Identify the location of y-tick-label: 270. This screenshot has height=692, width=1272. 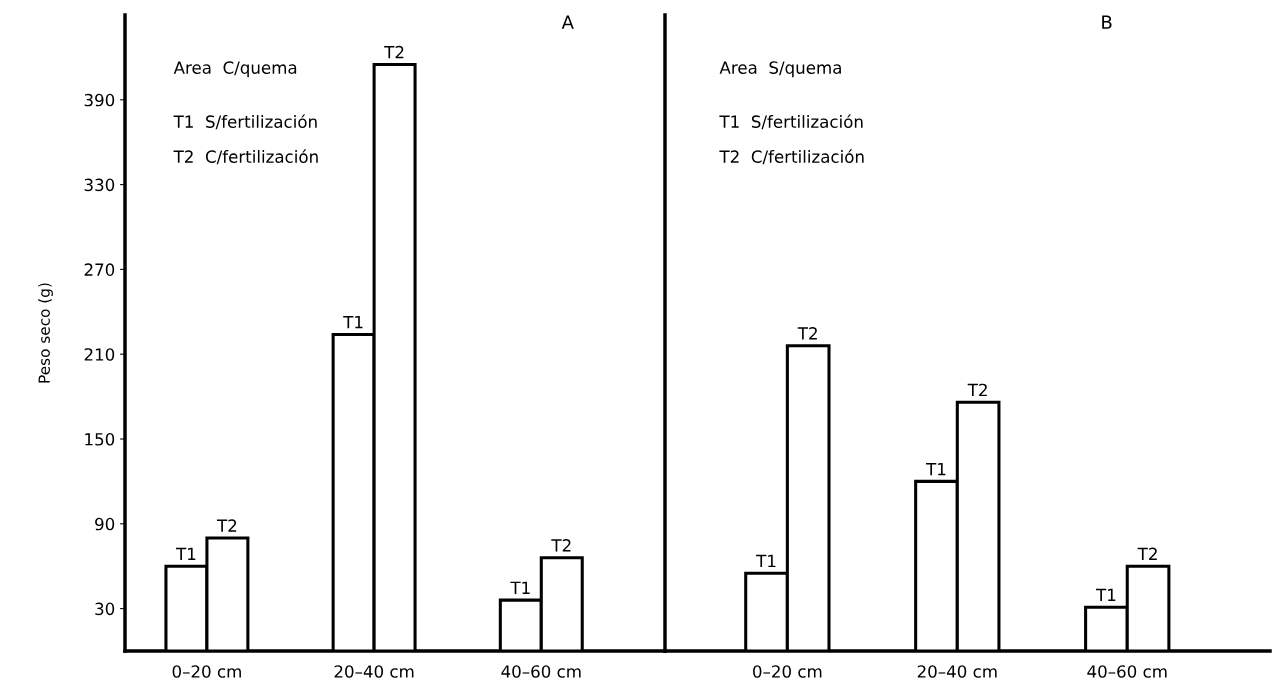
(99, 269).